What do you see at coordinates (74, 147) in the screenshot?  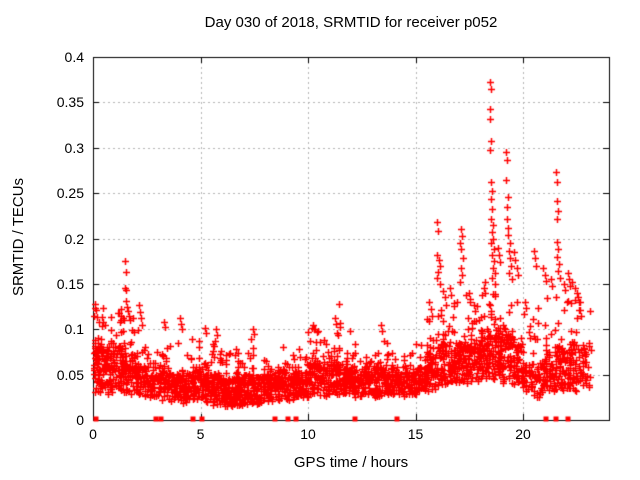 I see `y-tick-label: 0.3` at bounding box center [74, 147].